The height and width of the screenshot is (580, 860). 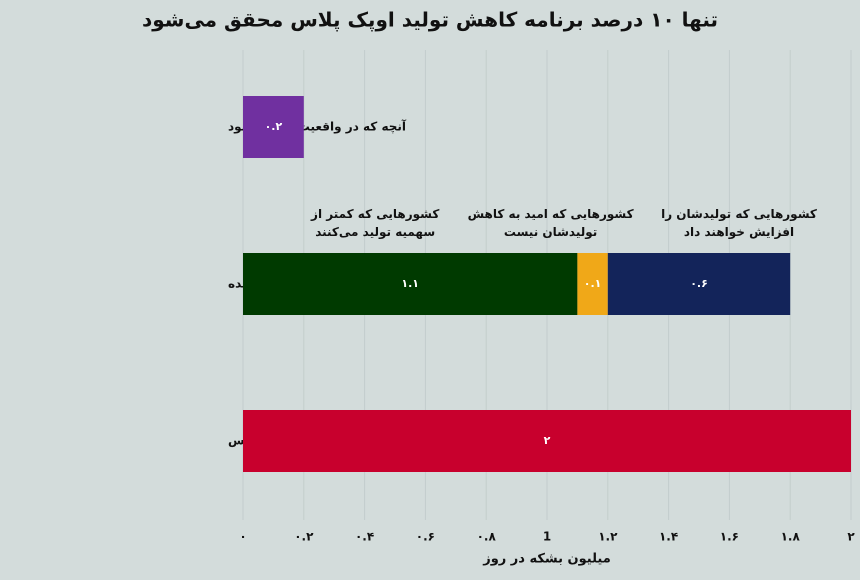 What do you see at coordinates (375, 223) in the screenshot?
I see `legend-label: کشورهایی که کمتر از سهمیه تولید می‌کنند` at bounding box center [375, 223].